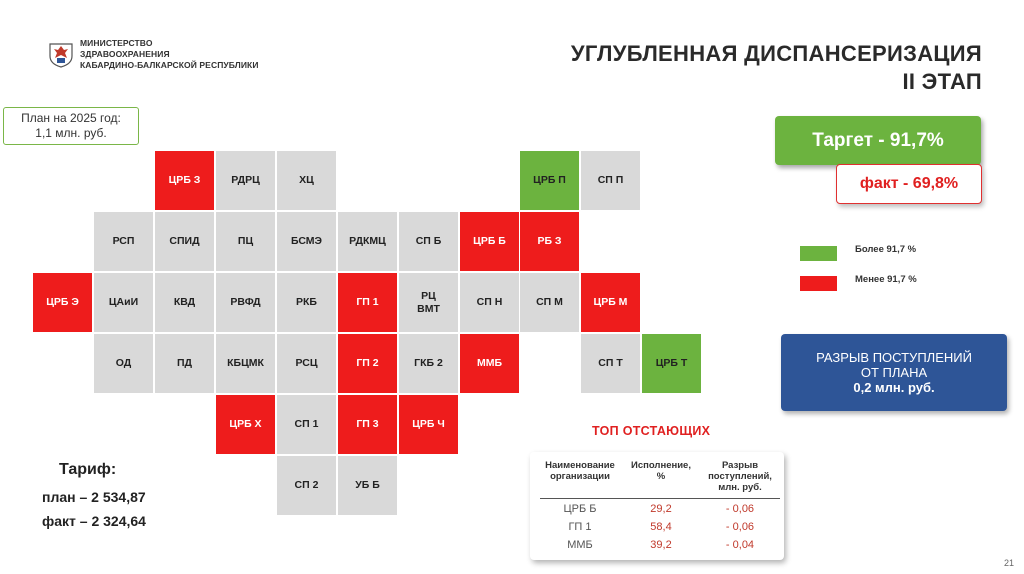 This screenshot has height=574, width=1024. What do you see at coordinates (367, 424) in the screenshot?
I see `grid-cell: ГП 3` at bounding box center [367, 424].